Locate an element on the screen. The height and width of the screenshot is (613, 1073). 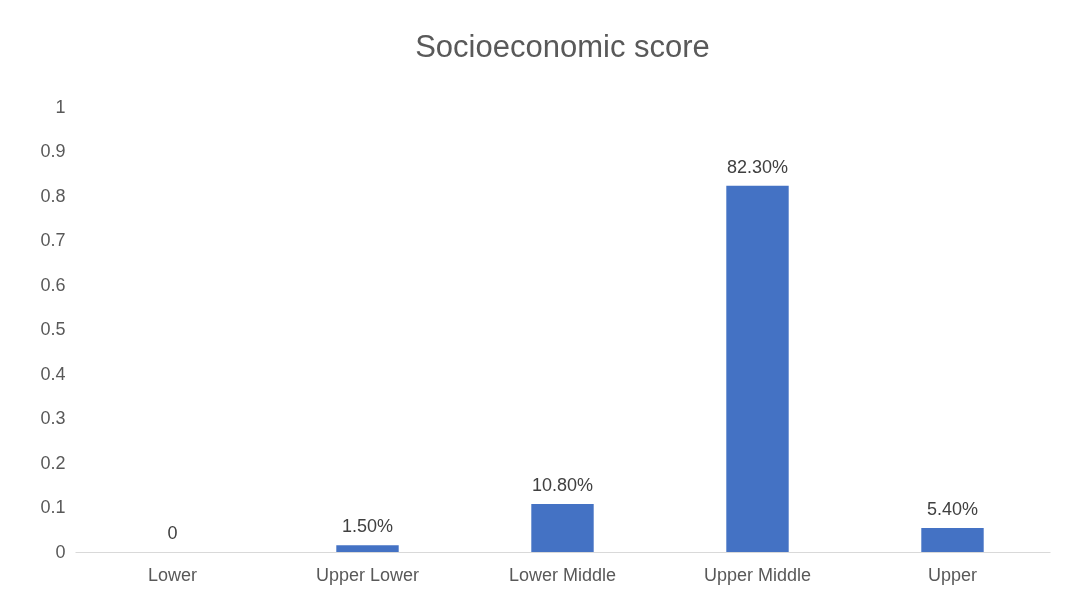
y-tick-label: 0.6 is located at coordinates (53, 284).